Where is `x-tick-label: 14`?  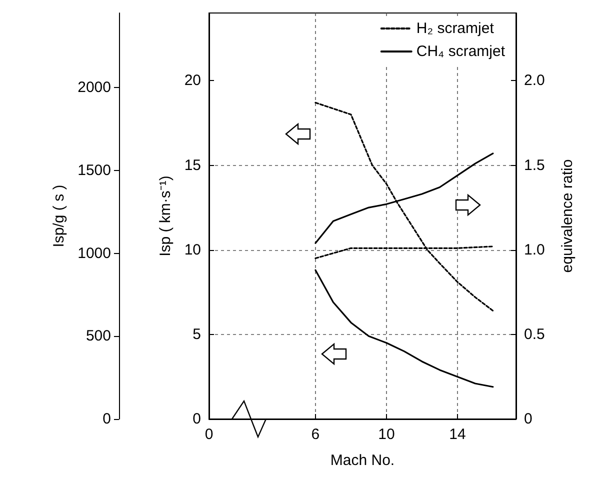 x-tick-label: 14 is located at coordinates (457, 434).